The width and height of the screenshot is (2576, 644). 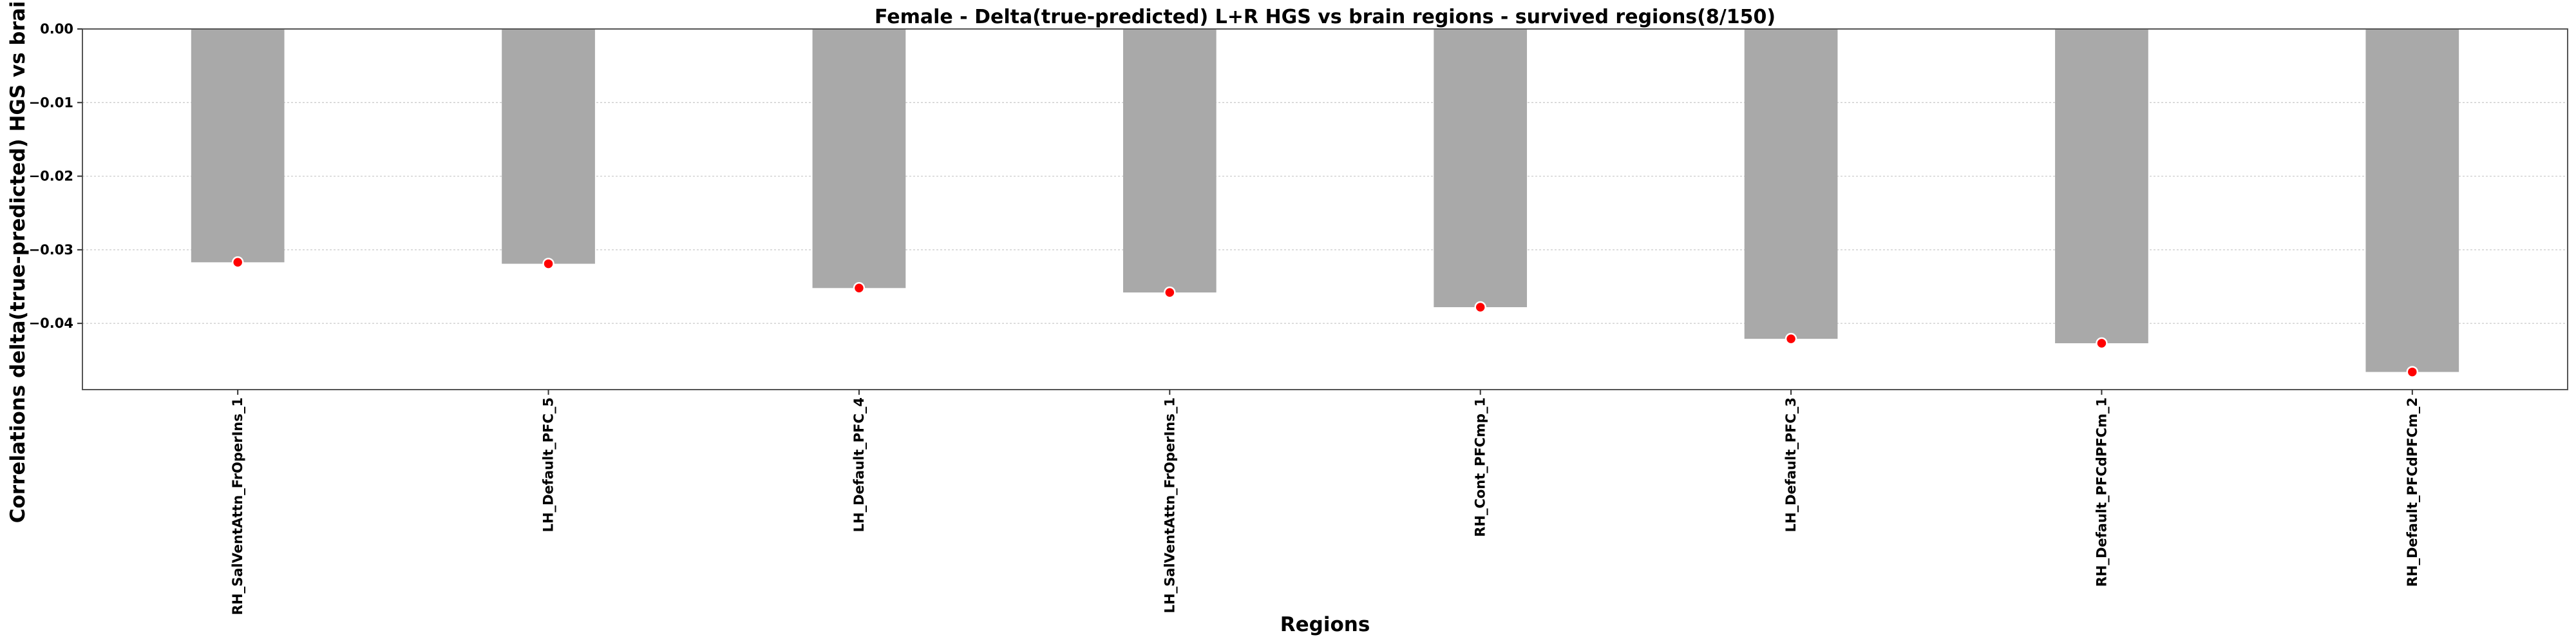 I want to click on x-axis-title: Regions, so click(x=1325, y=624).